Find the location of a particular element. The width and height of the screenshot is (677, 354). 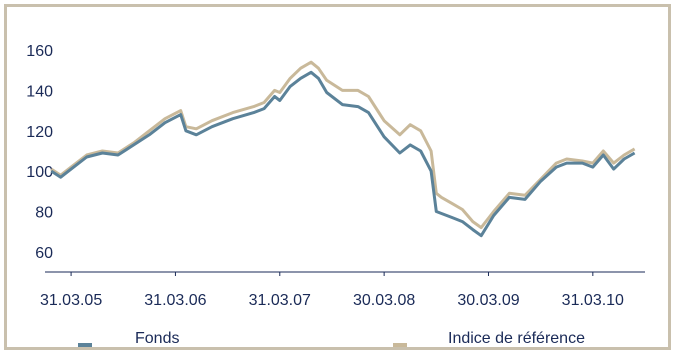

y-tick-label: 120 is located at coordinates (39, 132).